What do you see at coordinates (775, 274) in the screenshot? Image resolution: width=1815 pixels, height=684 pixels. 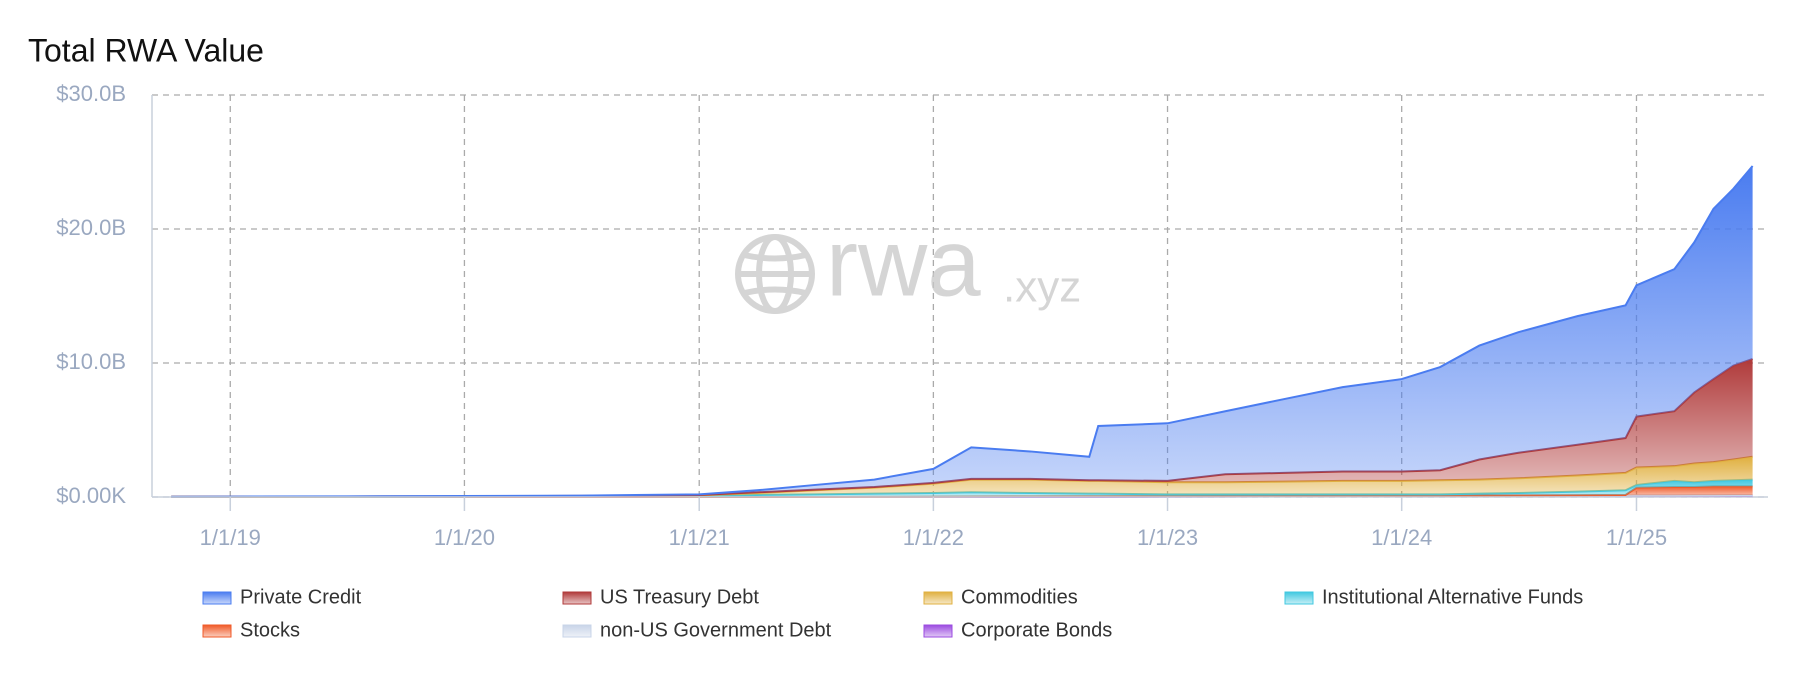 I see `watermark-globe` at bounding box center [775, 274].